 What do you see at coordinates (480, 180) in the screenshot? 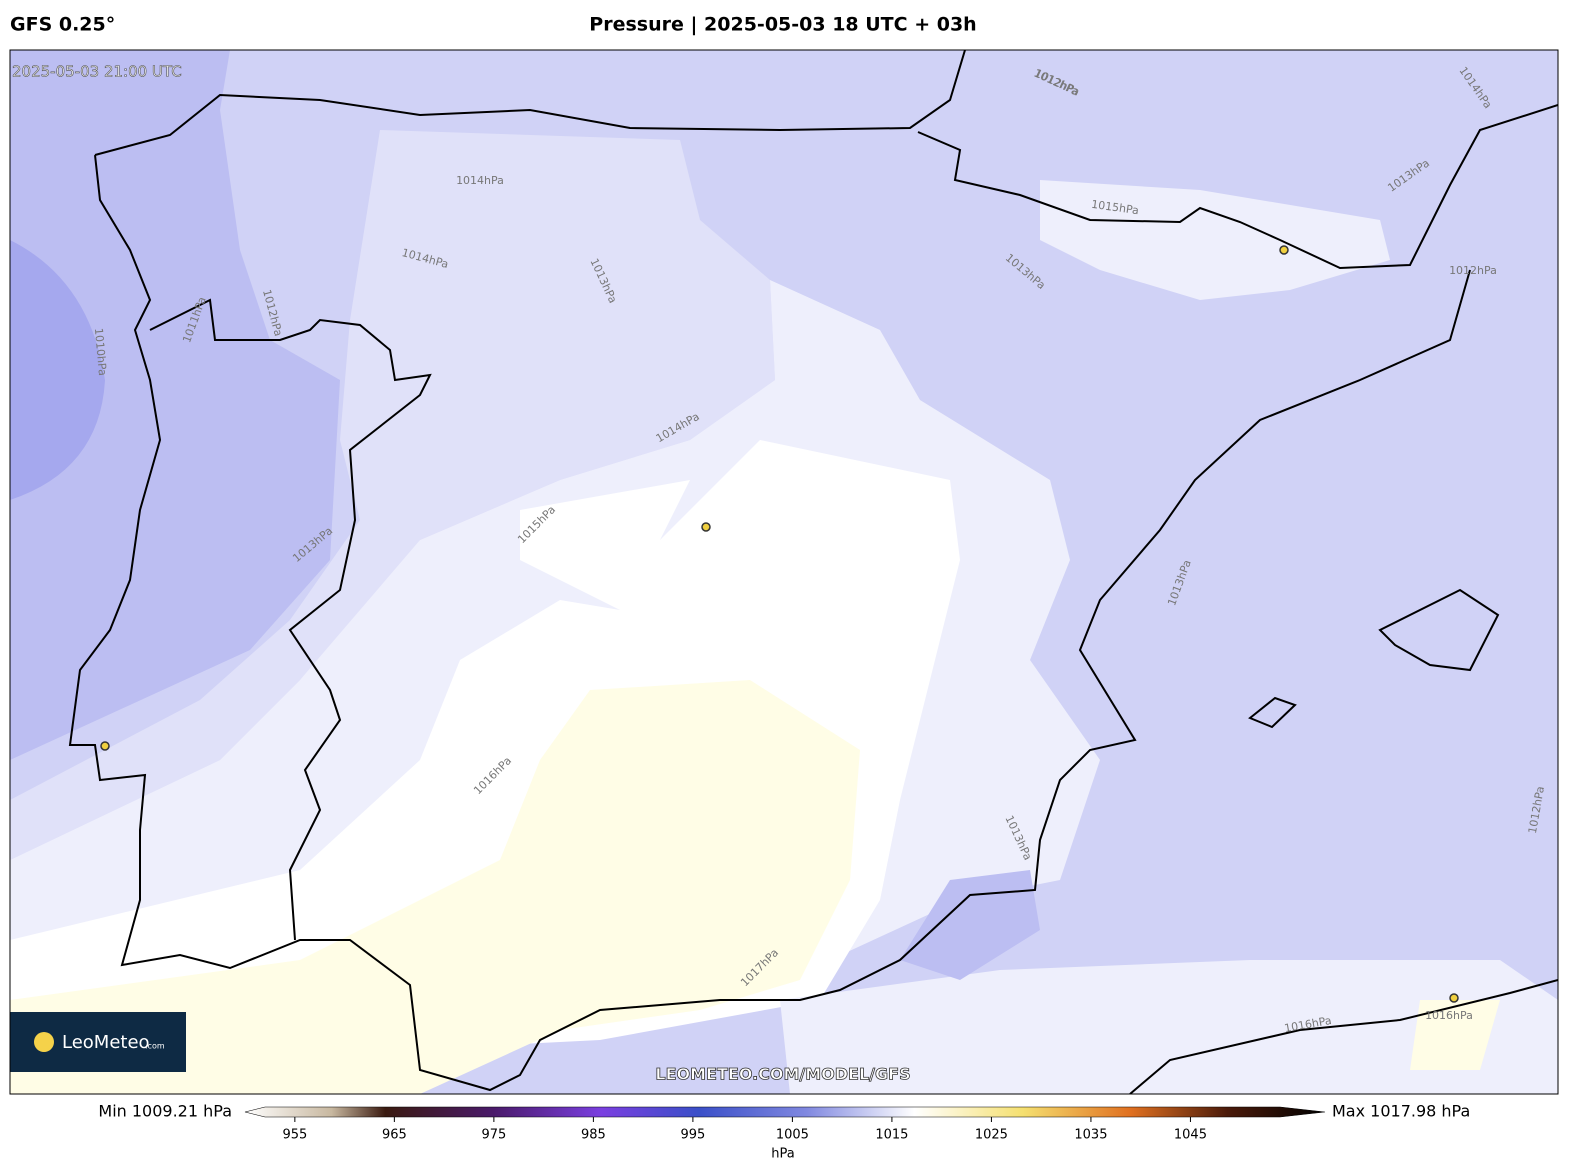
I see `contour-label: 1014hPa` at bounding box center [480, 180].